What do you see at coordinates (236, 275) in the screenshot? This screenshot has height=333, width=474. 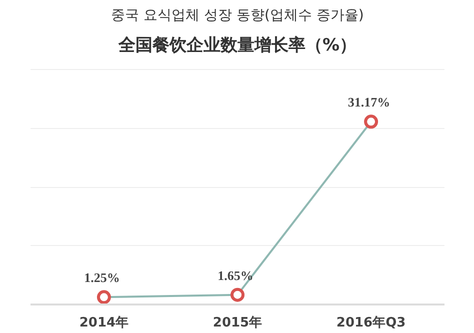 I see `data-label: 1.65%` at bounding box center [236, 275].